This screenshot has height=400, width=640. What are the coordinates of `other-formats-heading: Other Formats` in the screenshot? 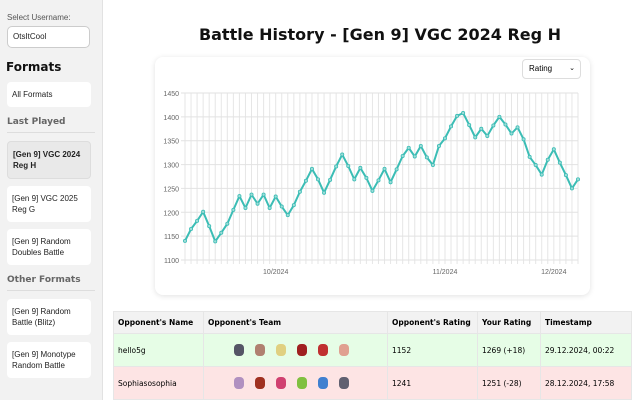 It's located at (51, 283).